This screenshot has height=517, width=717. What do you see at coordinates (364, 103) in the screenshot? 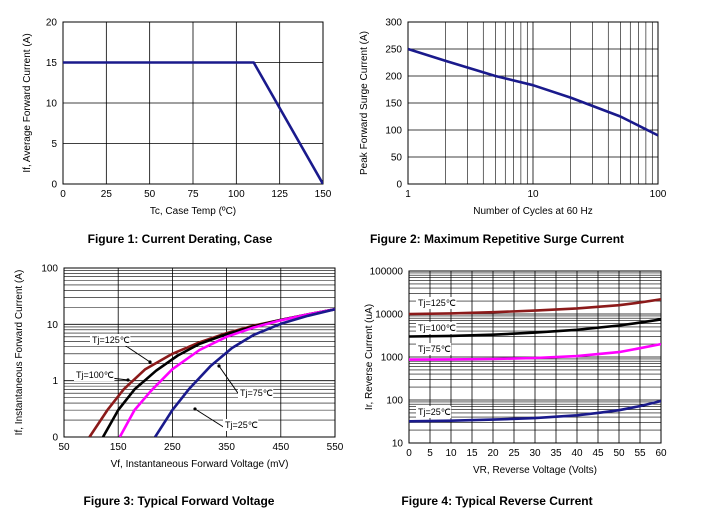
I see `y-axis-label: Peak Forward Surge Current (A)` at bounding box center [364, 103].